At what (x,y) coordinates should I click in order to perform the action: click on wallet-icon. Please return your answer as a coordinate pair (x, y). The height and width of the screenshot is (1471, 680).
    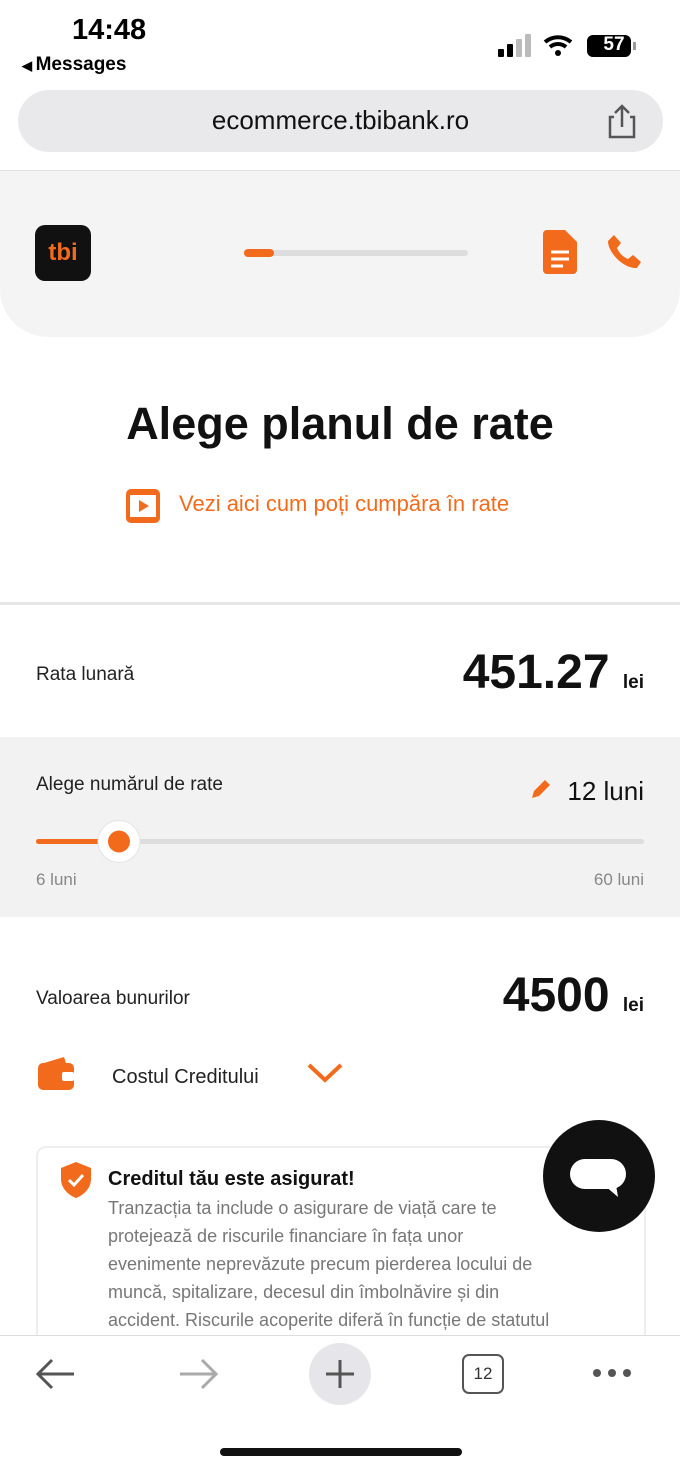
    Looking at the image, I should click on (56, 1073).